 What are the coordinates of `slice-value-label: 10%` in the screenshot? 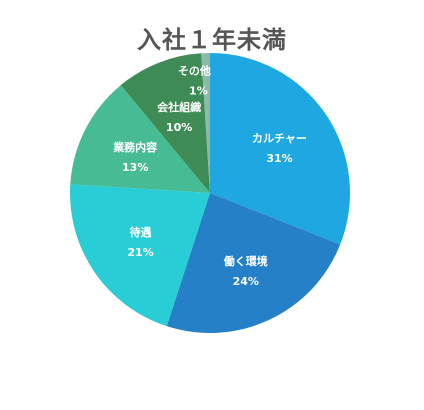 It's located at (179, 127).